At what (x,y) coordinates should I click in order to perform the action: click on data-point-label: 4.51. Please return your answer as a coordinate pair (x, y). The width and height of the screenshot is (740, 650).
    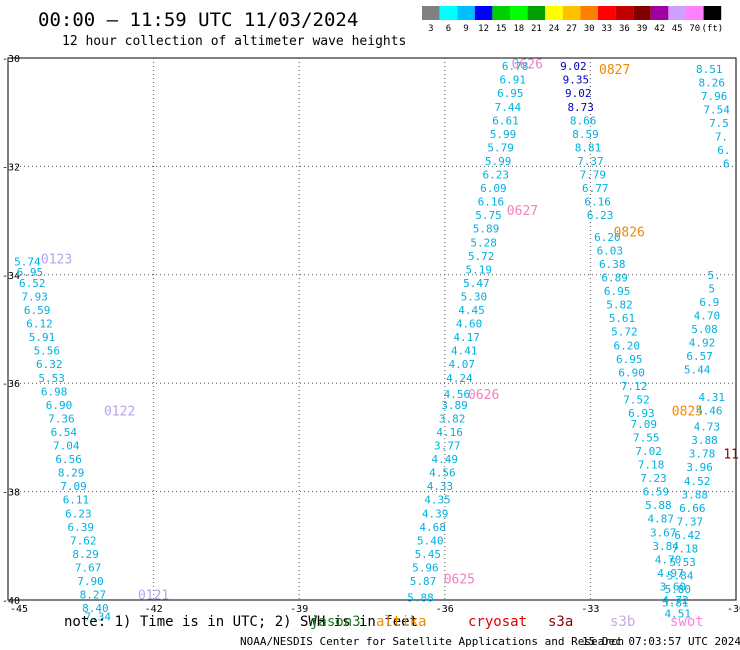
    Looking at the image, I should click on (678, 614).